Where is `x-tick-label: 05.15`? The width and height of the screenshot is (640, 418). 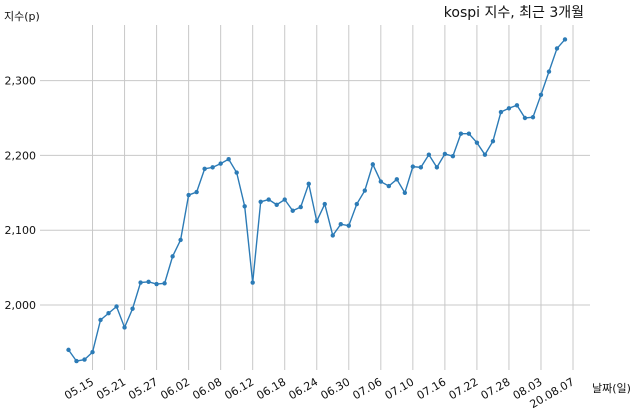 x-tick-label: 05.15 is located at coordinates (79, 388).